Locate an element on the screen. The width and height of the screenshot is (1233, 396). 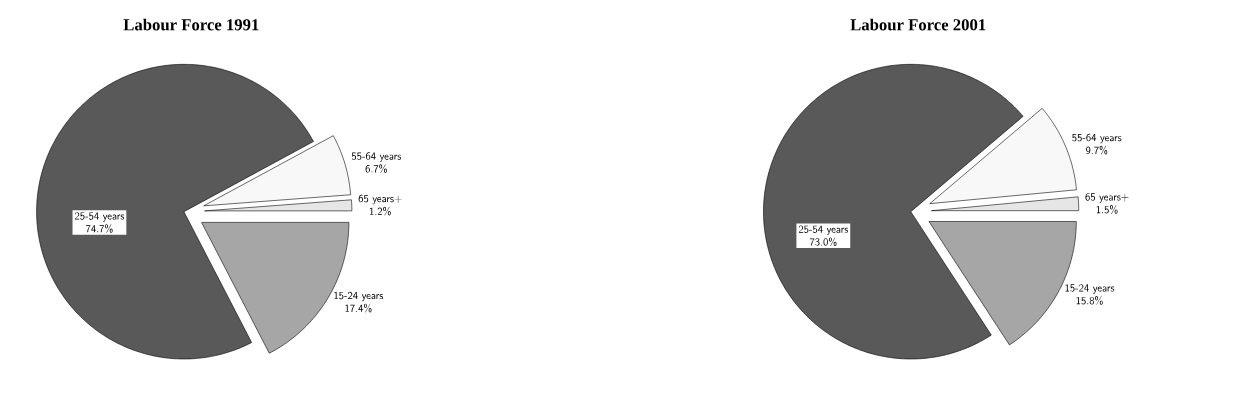
data-label: 9.7% is located at coordinates (1096, 150).